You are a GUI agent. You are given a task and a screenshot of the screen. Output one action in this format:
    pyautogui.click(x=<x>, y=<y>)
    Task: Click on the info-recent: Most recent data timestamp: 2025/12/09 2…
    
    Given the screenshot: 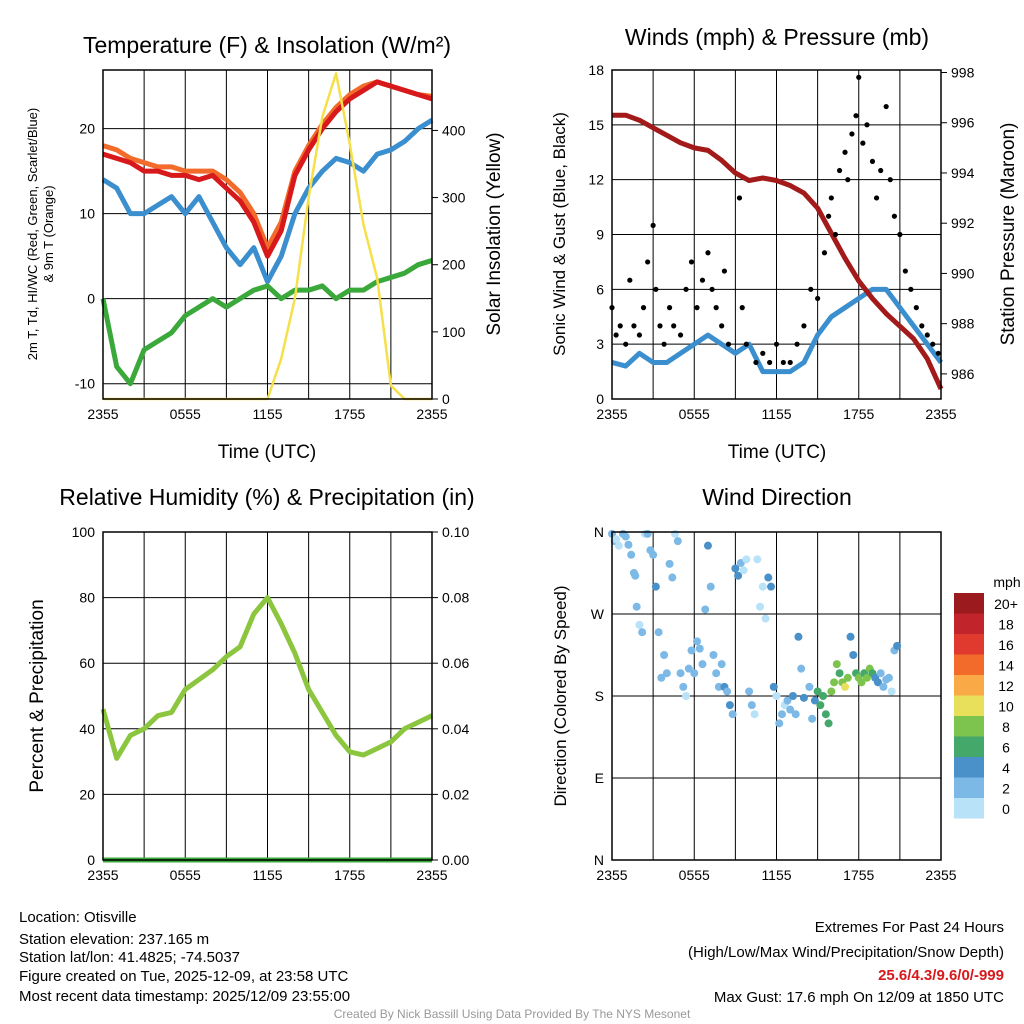 What is the action you would take?
    pyautogui.click(x=184, y=996)
    